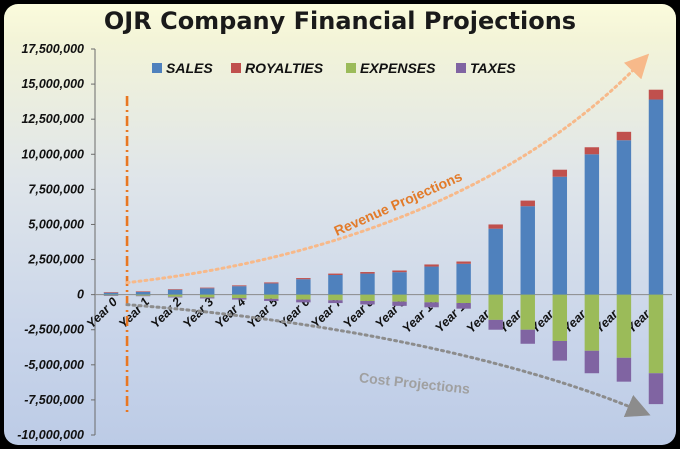 Image resolution: width=680 pixels, height=449 pixels. I want to click on legend-label-taxes: TAXES, so click(493, 68).